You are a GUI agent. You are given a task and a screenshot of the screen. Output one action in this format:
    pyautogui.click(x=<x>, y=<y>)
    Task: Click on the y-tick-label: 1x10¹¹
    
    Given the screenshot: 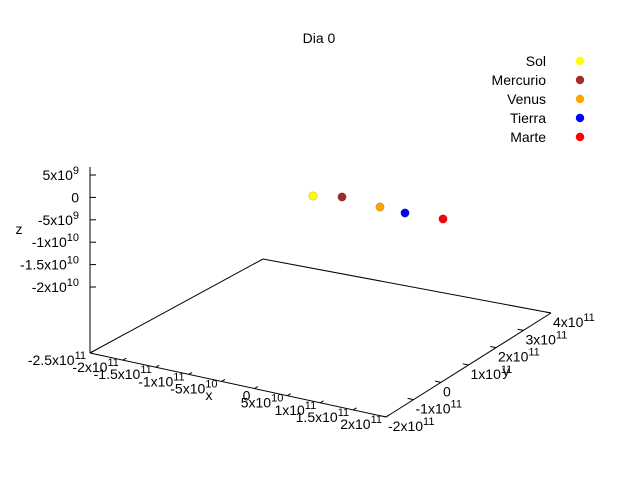 What is the action you would take?
    pyautogui.click(x=492, y=373)
    